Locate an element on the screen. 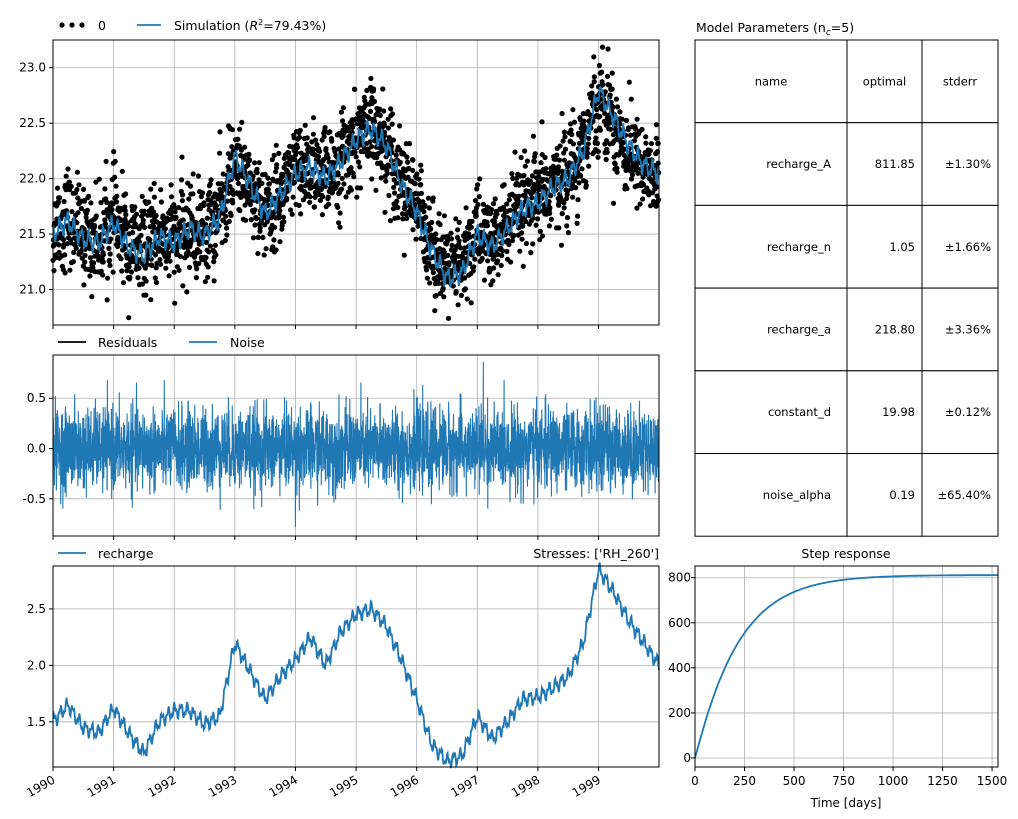 Image resolution: width=1018 pixels, height=819 pixels. table-cell-stderr: ±0.12% is located at coordinates (968, 412).